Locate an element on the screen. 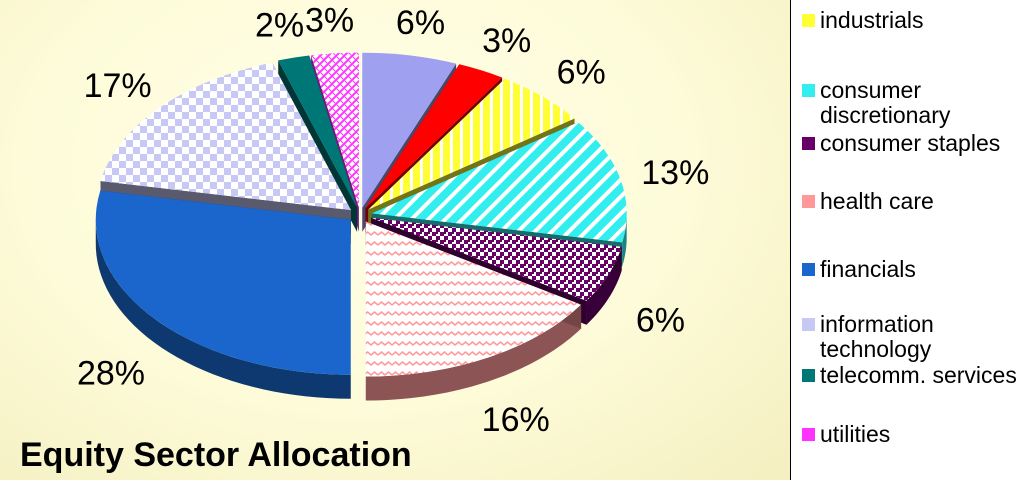 This screenshot has width=1021, height=480. data-label-7: 28% is located at coordinates (111, 373).